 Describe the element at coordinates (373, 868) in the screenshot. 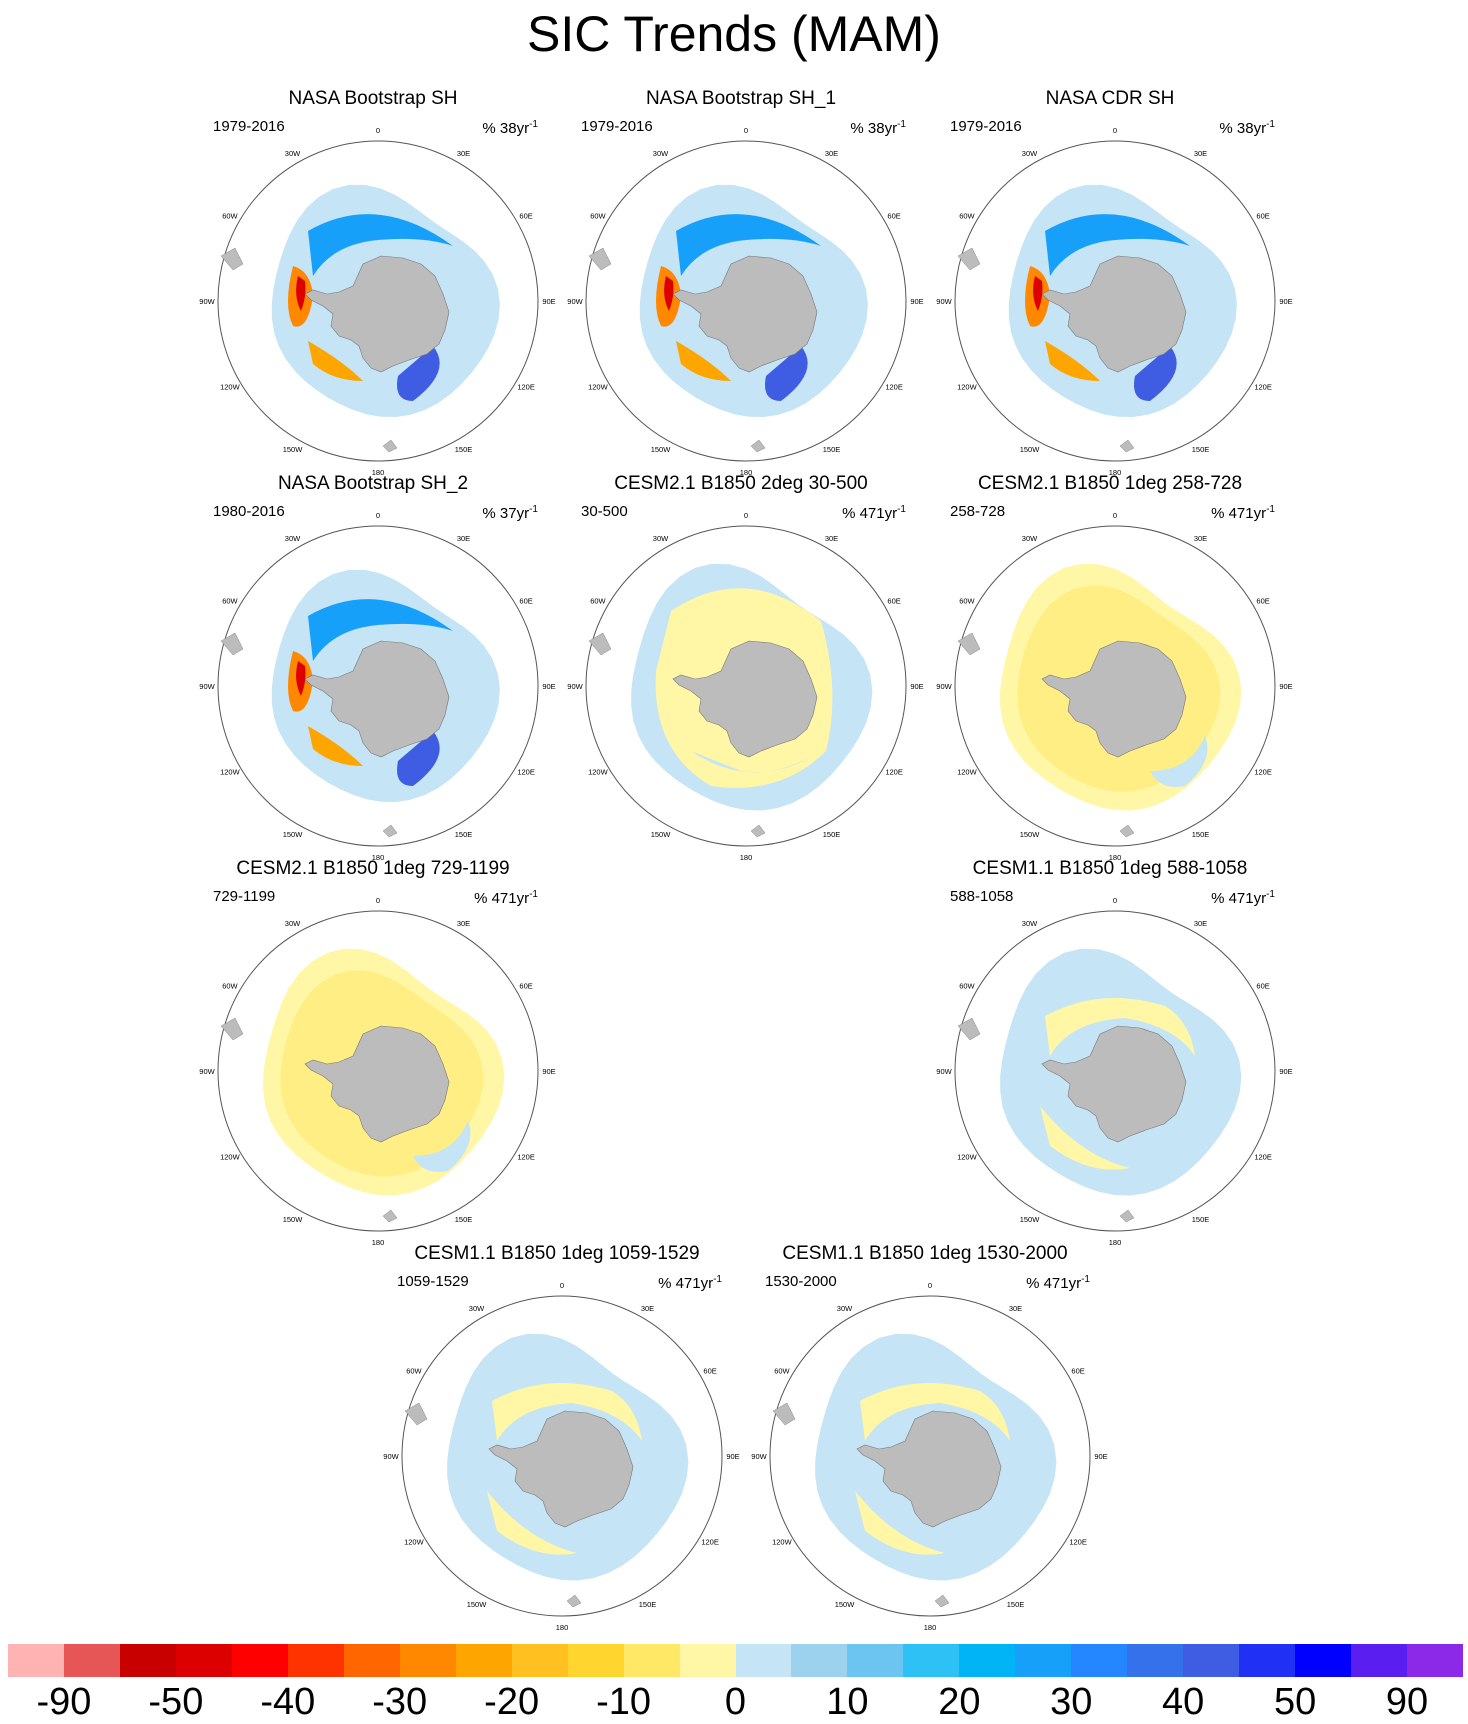

I see `panel-title: CESM2.1 B1850 1deg 729-1199` at that location.